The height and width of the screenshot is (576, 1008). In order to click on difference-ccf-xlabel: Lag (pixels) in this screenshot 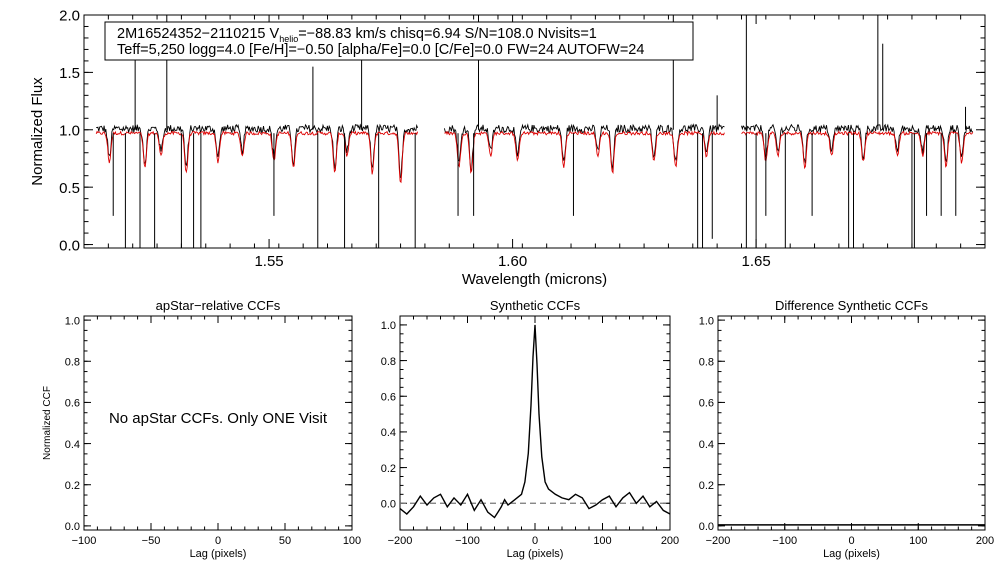, I will do `click(851, 554)`.